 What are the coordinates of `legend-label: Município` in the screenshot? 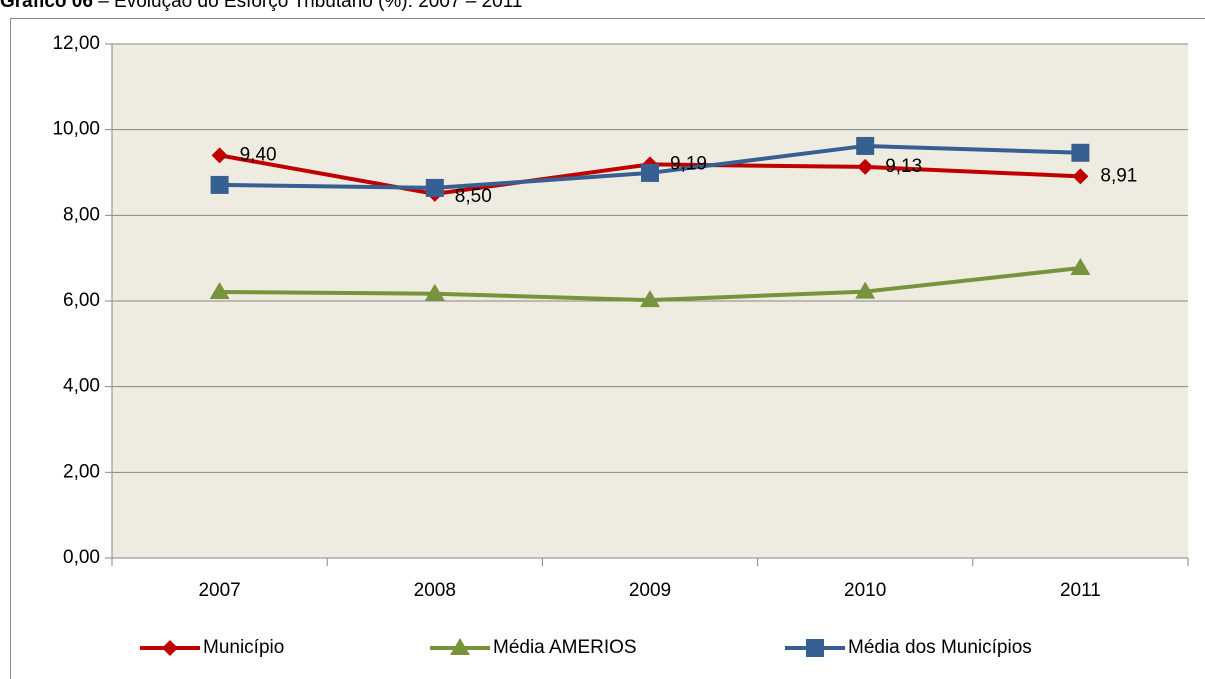 It's located at (243, 647).